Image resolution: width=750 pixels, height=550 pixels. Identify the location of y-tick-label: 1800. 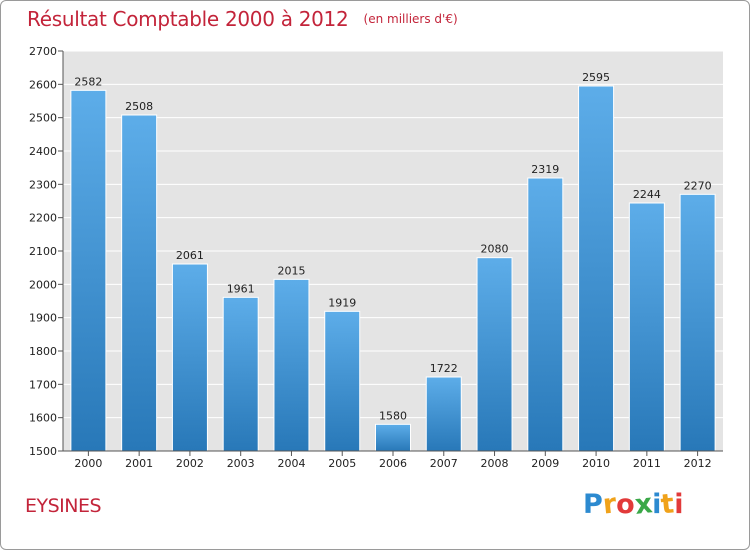
(43, 351).